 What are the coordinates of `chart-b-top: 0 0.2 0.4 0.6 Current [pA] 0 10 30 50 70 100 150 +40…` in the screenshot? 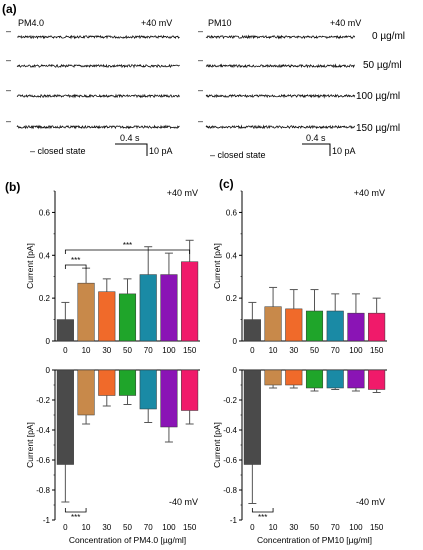 It's located at (112, 271).